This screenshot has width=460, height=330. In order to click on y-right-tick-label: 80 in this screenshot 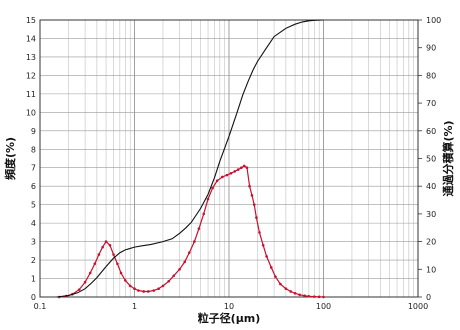, I will do `click(431, 75)`.